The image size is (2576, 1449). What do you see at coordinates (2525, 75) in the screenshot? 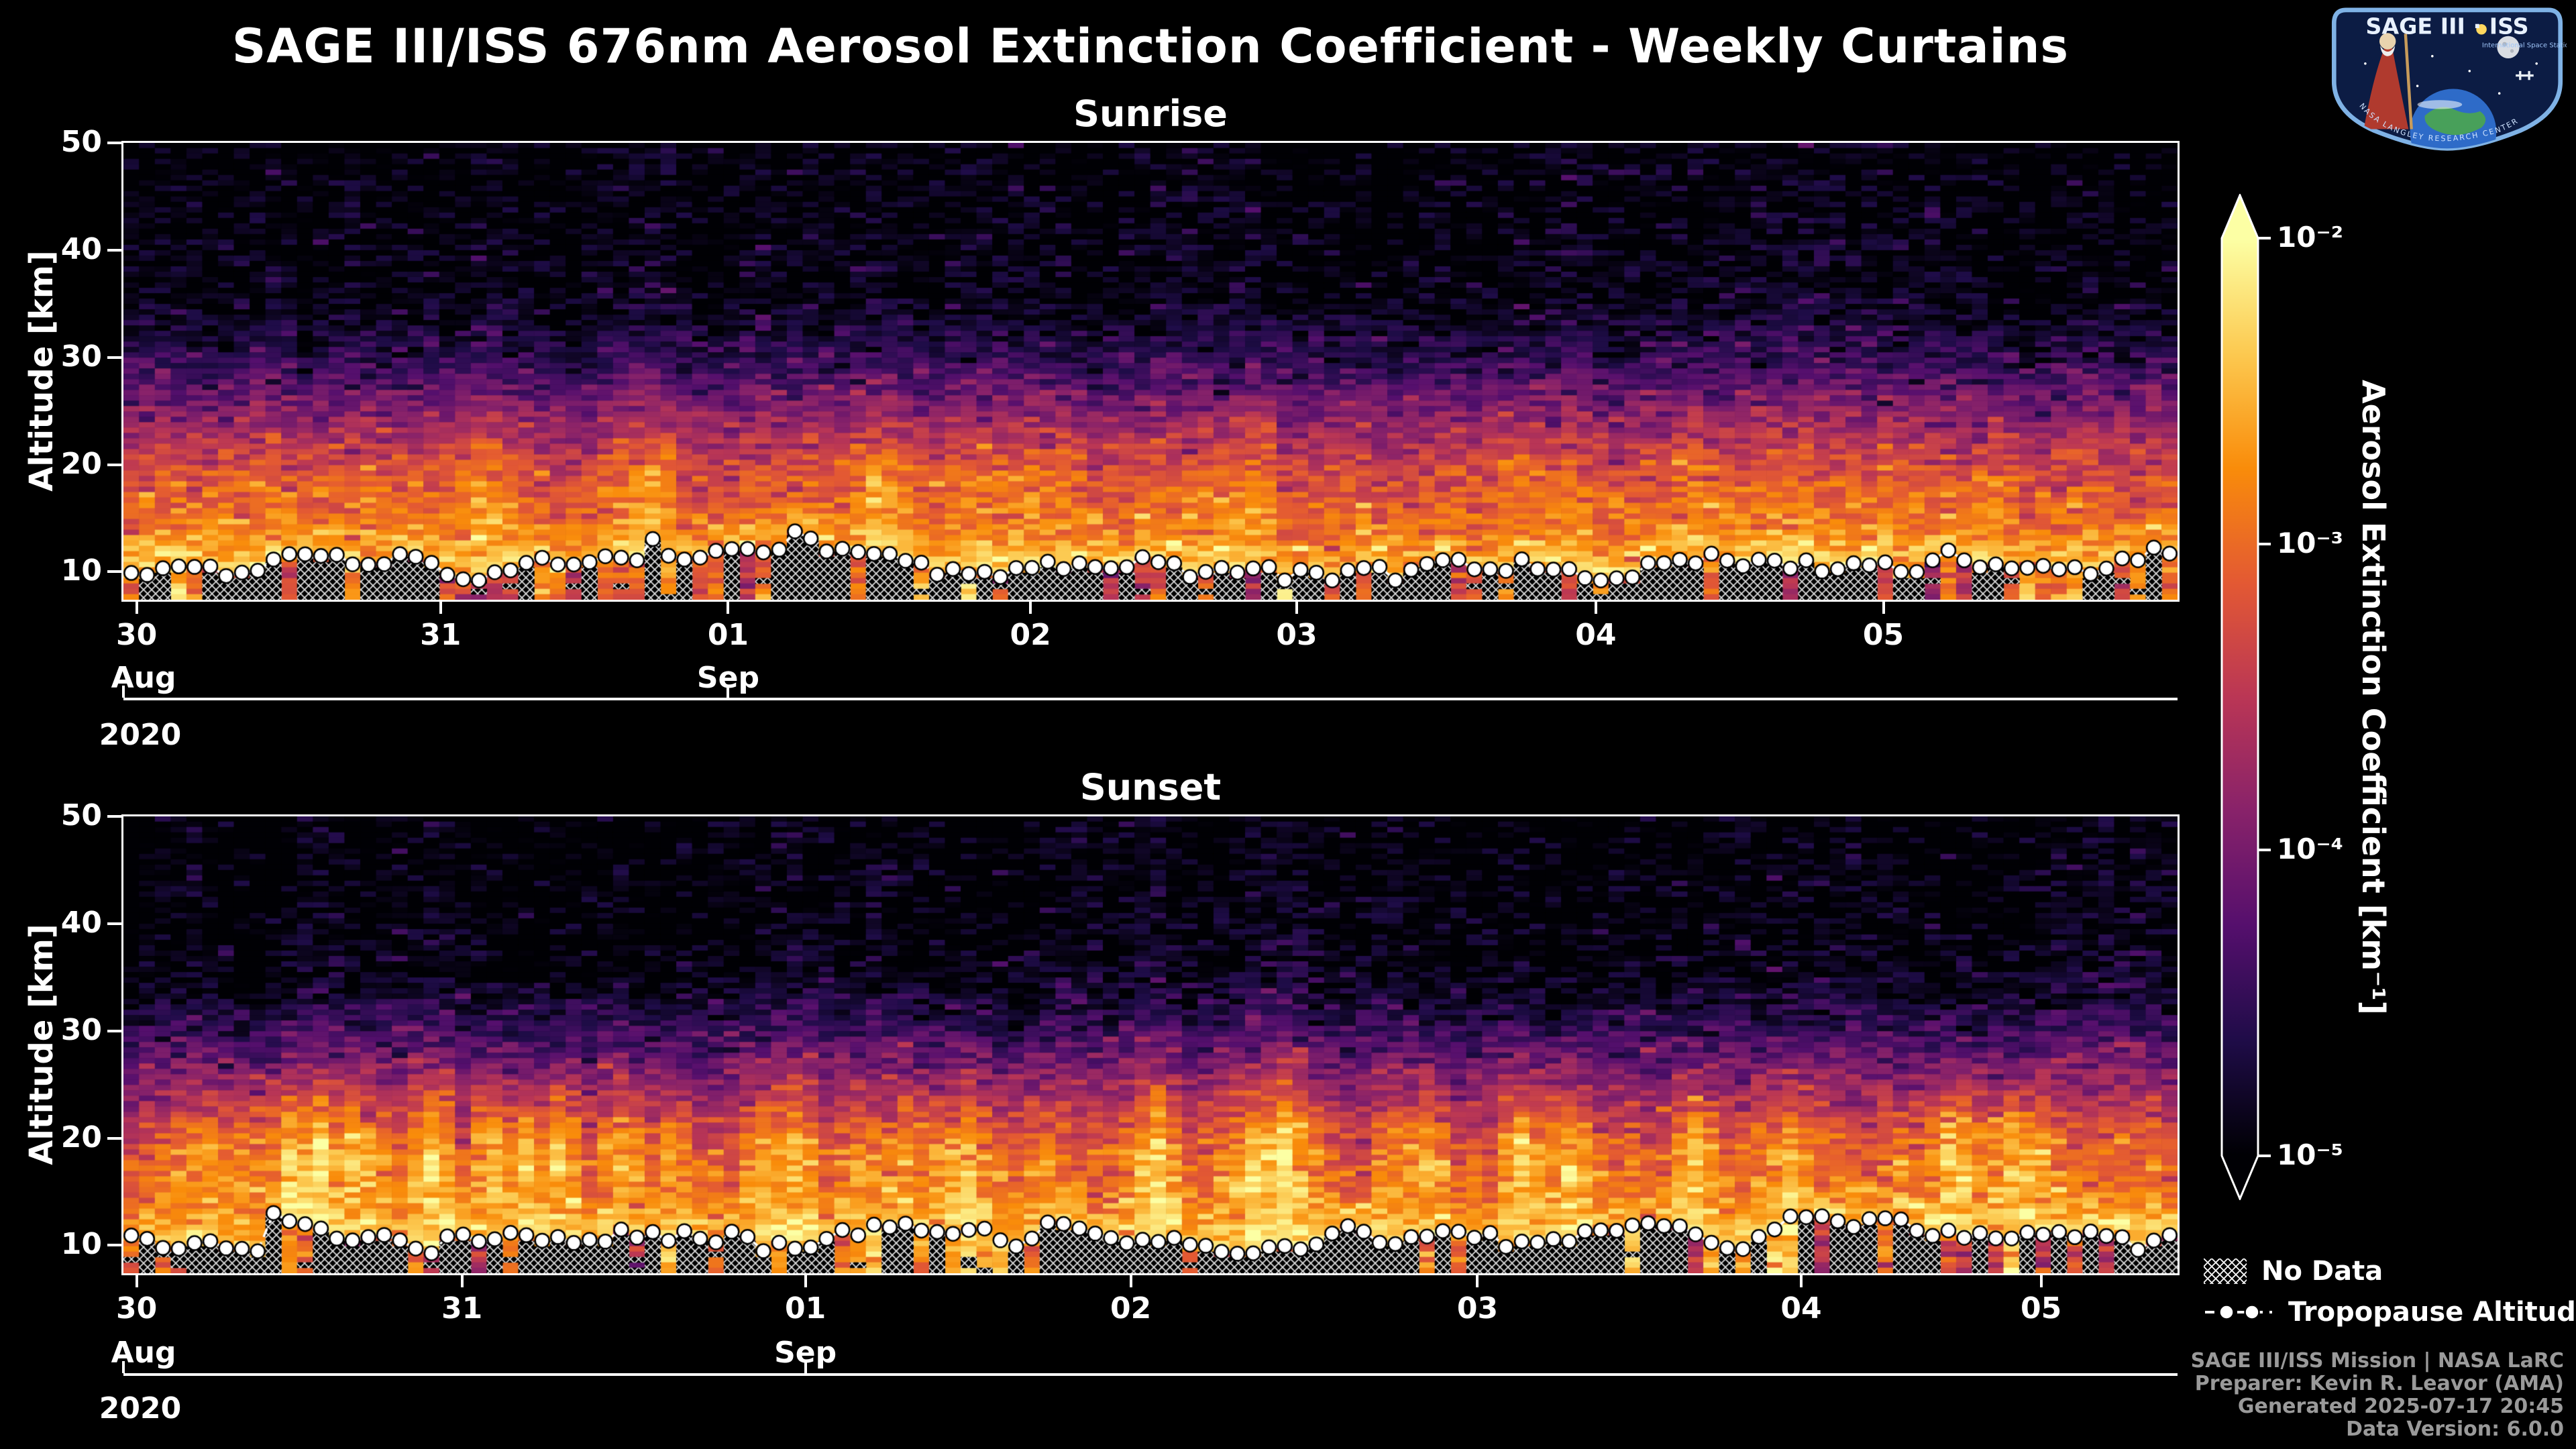
I see `logo-iss` at bounding box center [2525, 75].